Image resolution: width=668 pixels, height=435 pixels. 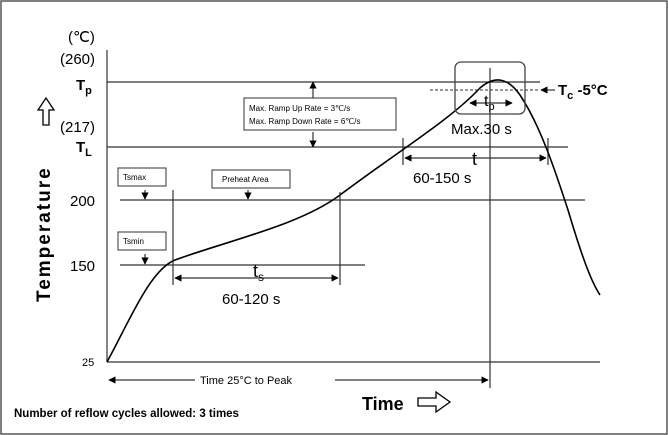 I want to click on tp-time-label: tp, so click(x=489, y=103).